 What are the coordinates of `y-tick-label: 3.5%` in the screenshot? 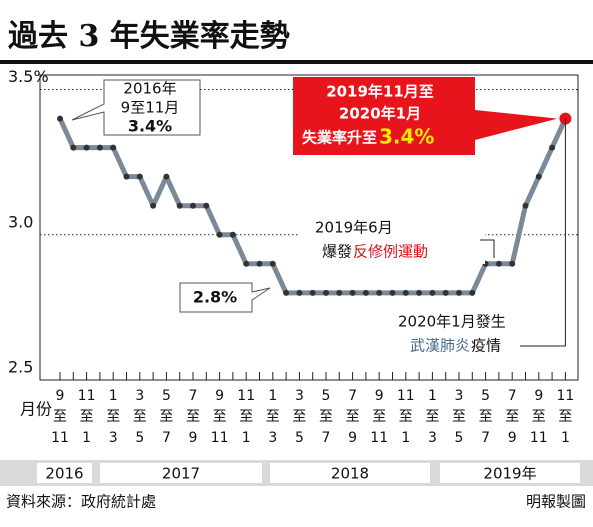 It's located at (28, 76).